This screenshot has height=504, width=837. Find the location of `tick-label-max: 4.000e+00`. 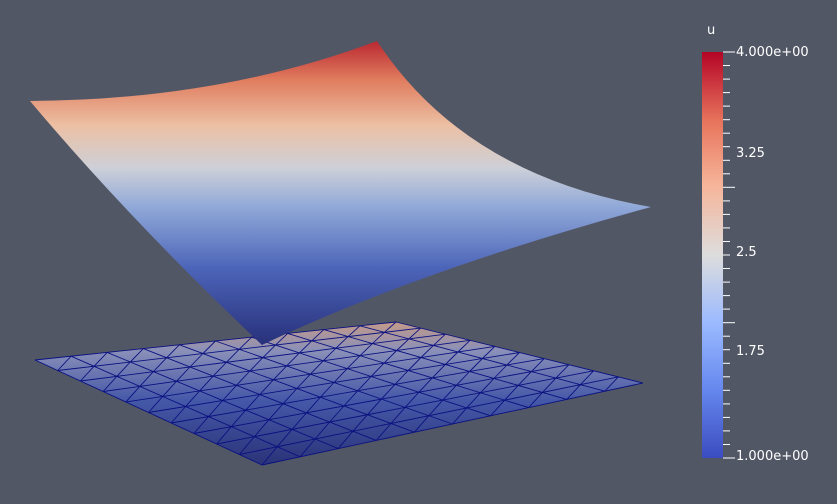

tick-label-max: 4.000e+00 is located at coordinates (772, 53).